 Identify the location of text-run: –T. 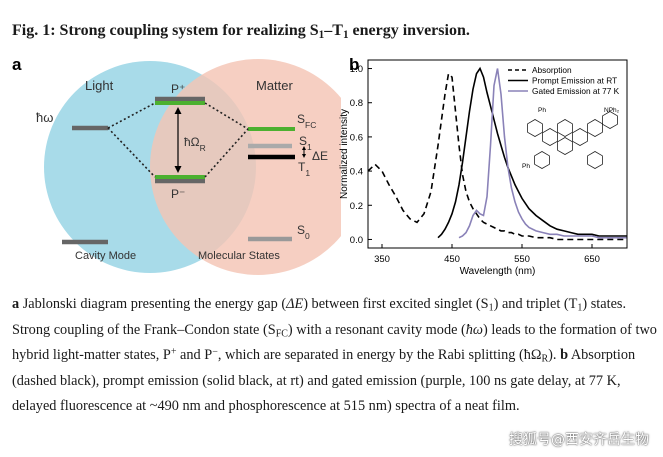
(333, 30).